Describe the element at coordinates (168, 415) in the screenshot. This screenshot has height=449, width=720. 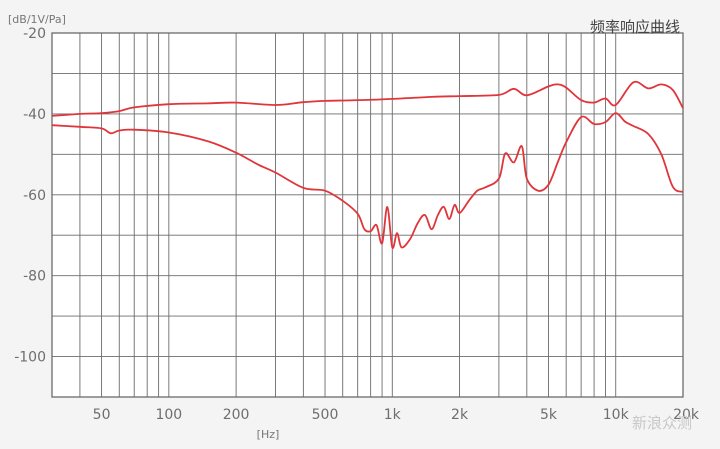
I see `x-tick-label: 100` at that location.